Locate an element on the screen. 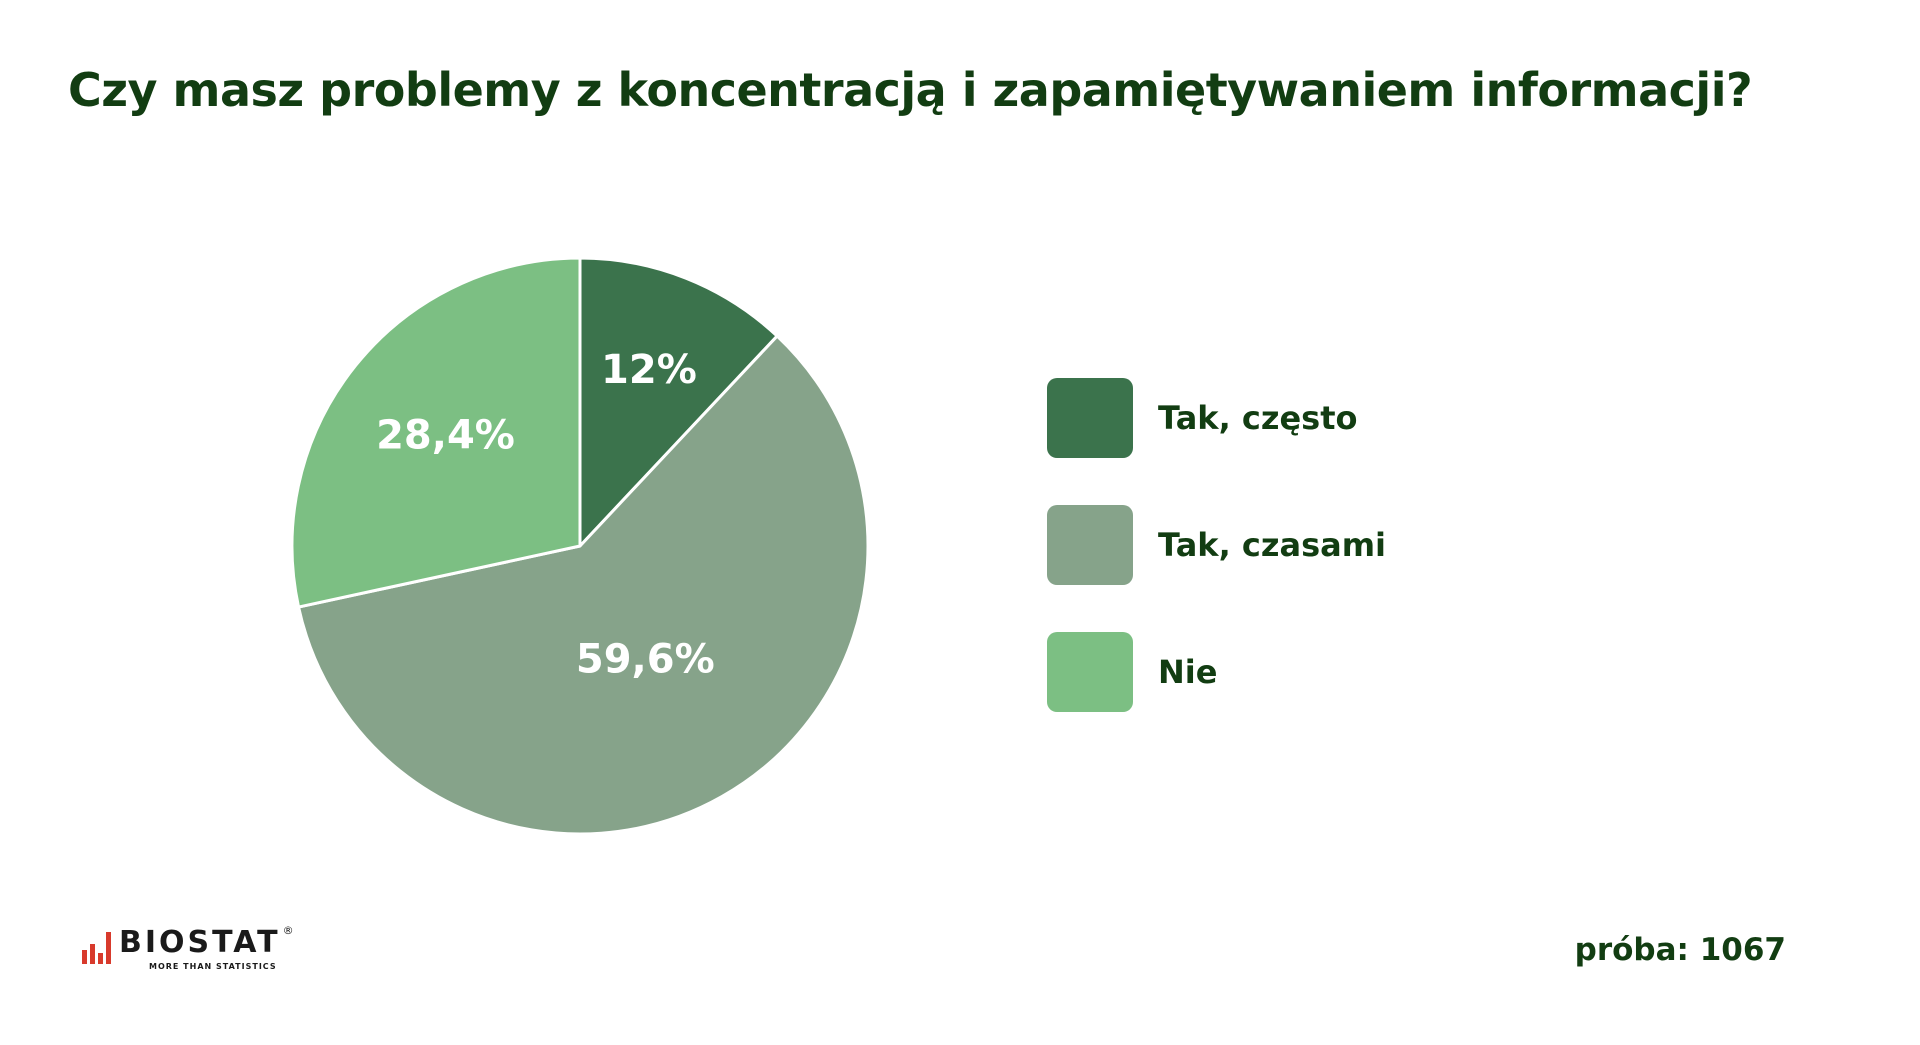 Image resolution: width=1920 pixels, height=1045 pixels. legend-label-tak-czesto: Tak, często is located at coordinates (1258, 418).